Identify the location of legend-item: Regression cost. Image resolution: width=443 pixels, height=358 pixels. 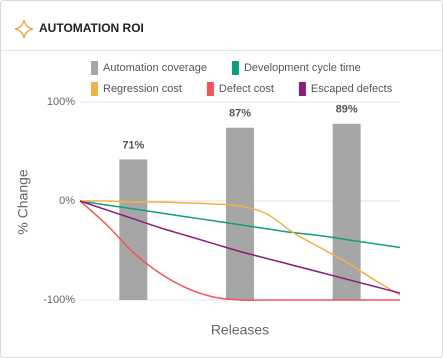
(136, 89).